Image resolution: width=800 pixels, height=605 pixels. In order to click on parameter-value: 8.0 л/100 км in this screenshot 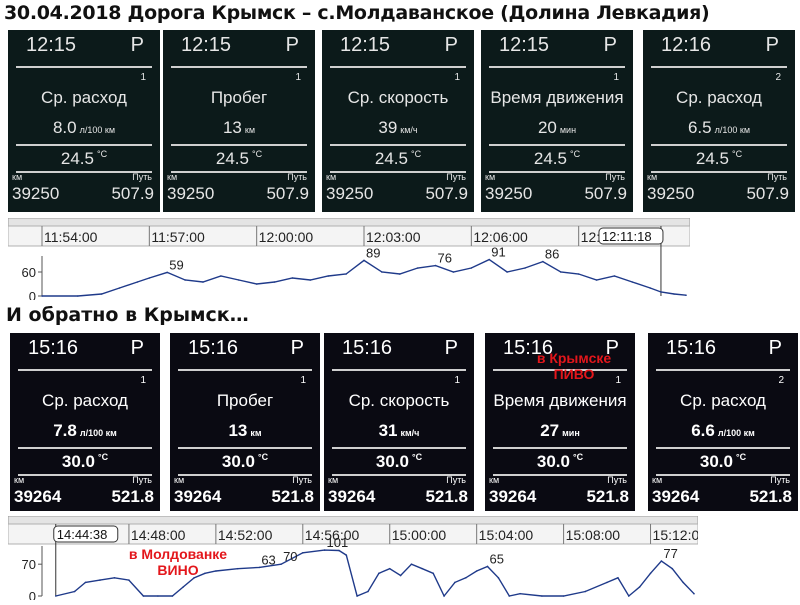, I will do `click(84, 128)`.